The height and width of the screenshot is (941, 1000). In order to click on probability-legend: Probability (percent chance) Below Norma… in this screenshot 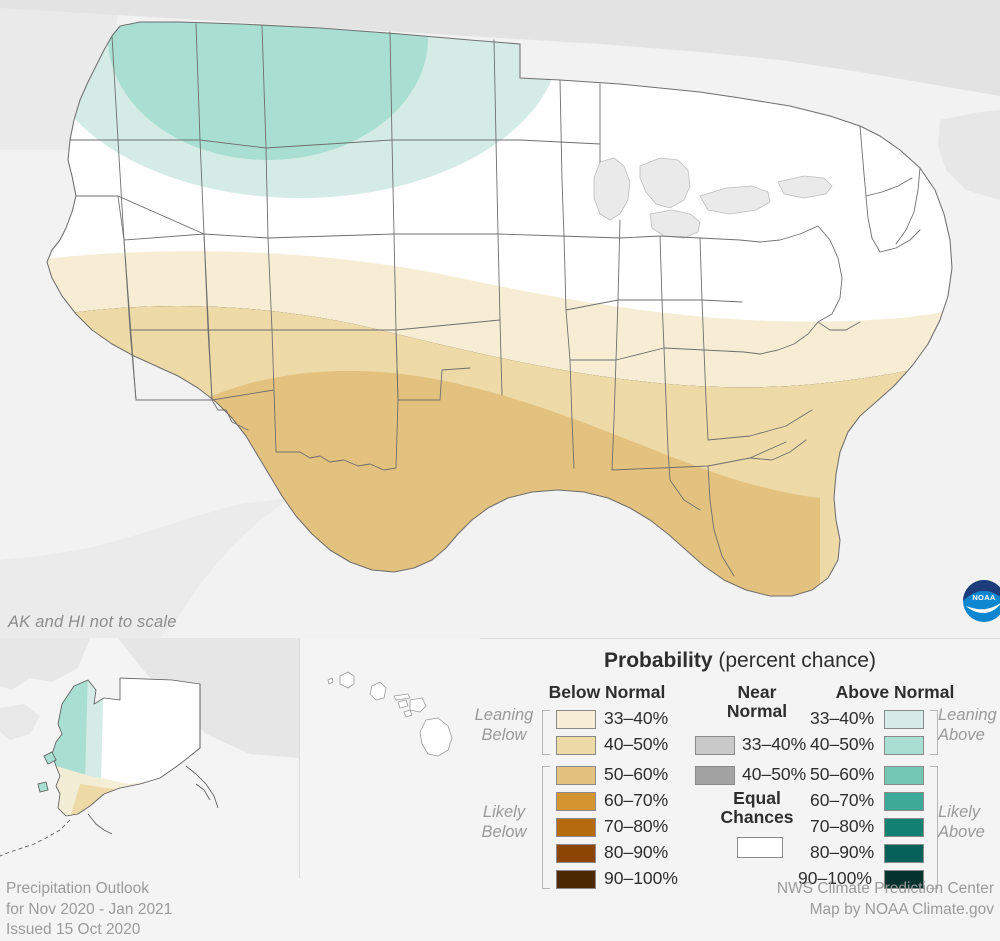, I will do `click(737, 764)`.